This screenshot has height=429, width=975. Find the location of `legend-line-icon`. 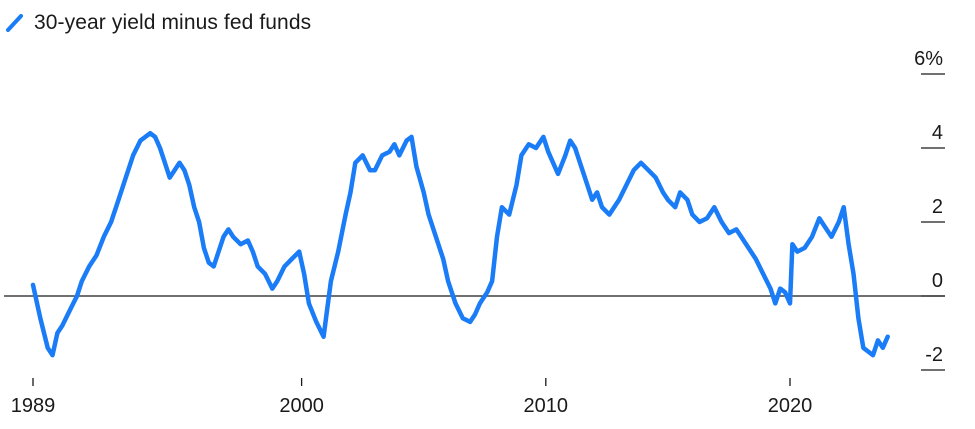

legend-line-icon is located at coordinates (14, 23).